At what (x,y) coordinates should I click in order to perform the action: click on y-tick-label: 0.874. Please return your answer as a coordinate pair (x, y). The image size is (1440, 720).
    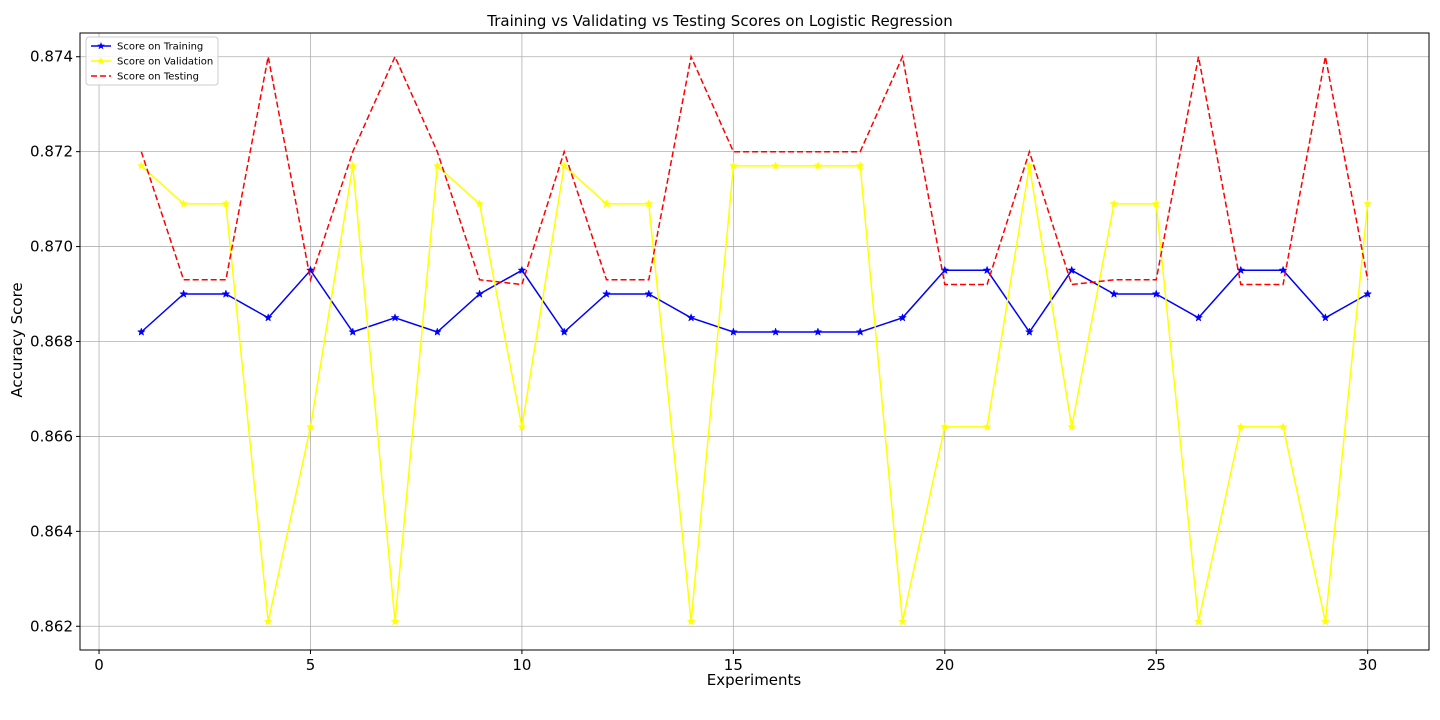
    Looking at the image, I should click on (51, 57).